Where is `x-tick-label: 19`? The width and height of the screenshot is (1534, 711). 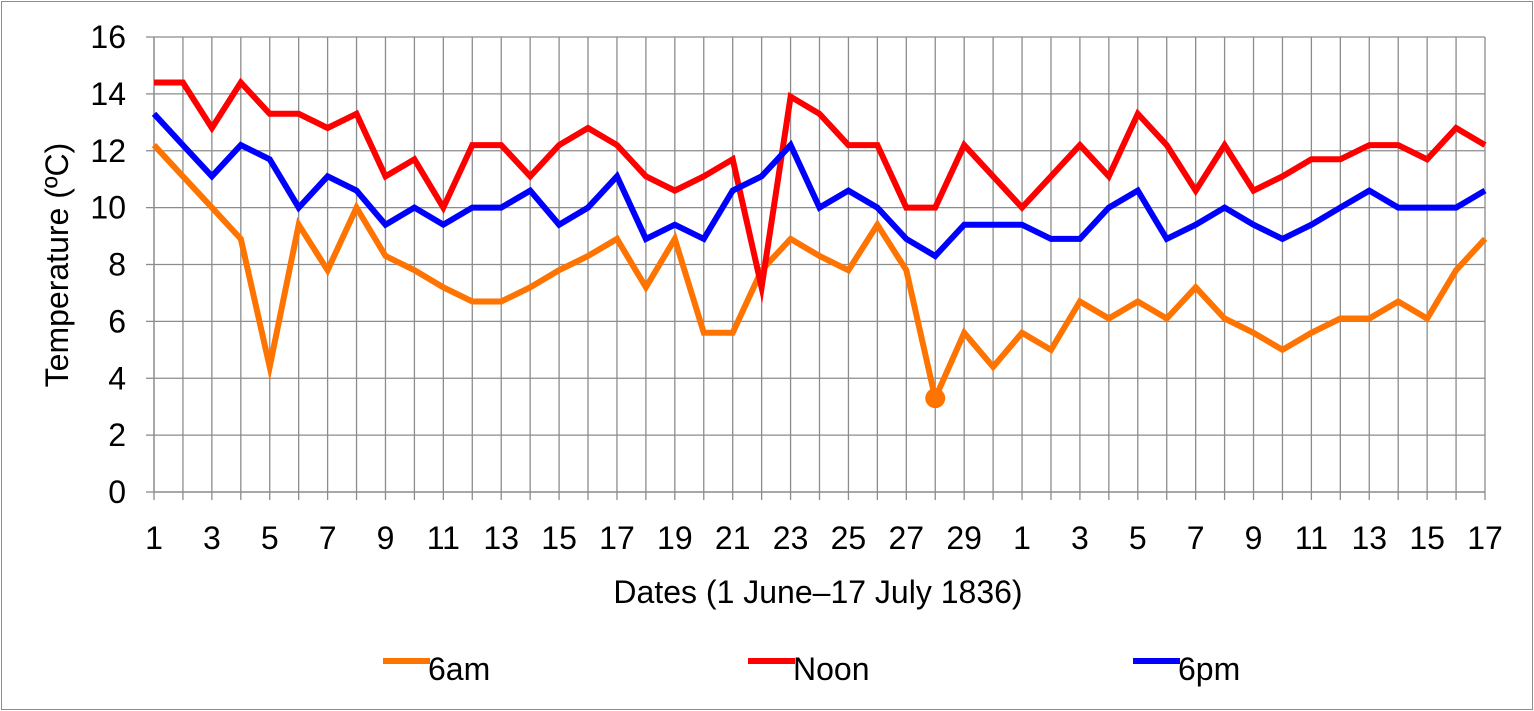 x-tick-label: 19 is located at coordinates (675, 538).